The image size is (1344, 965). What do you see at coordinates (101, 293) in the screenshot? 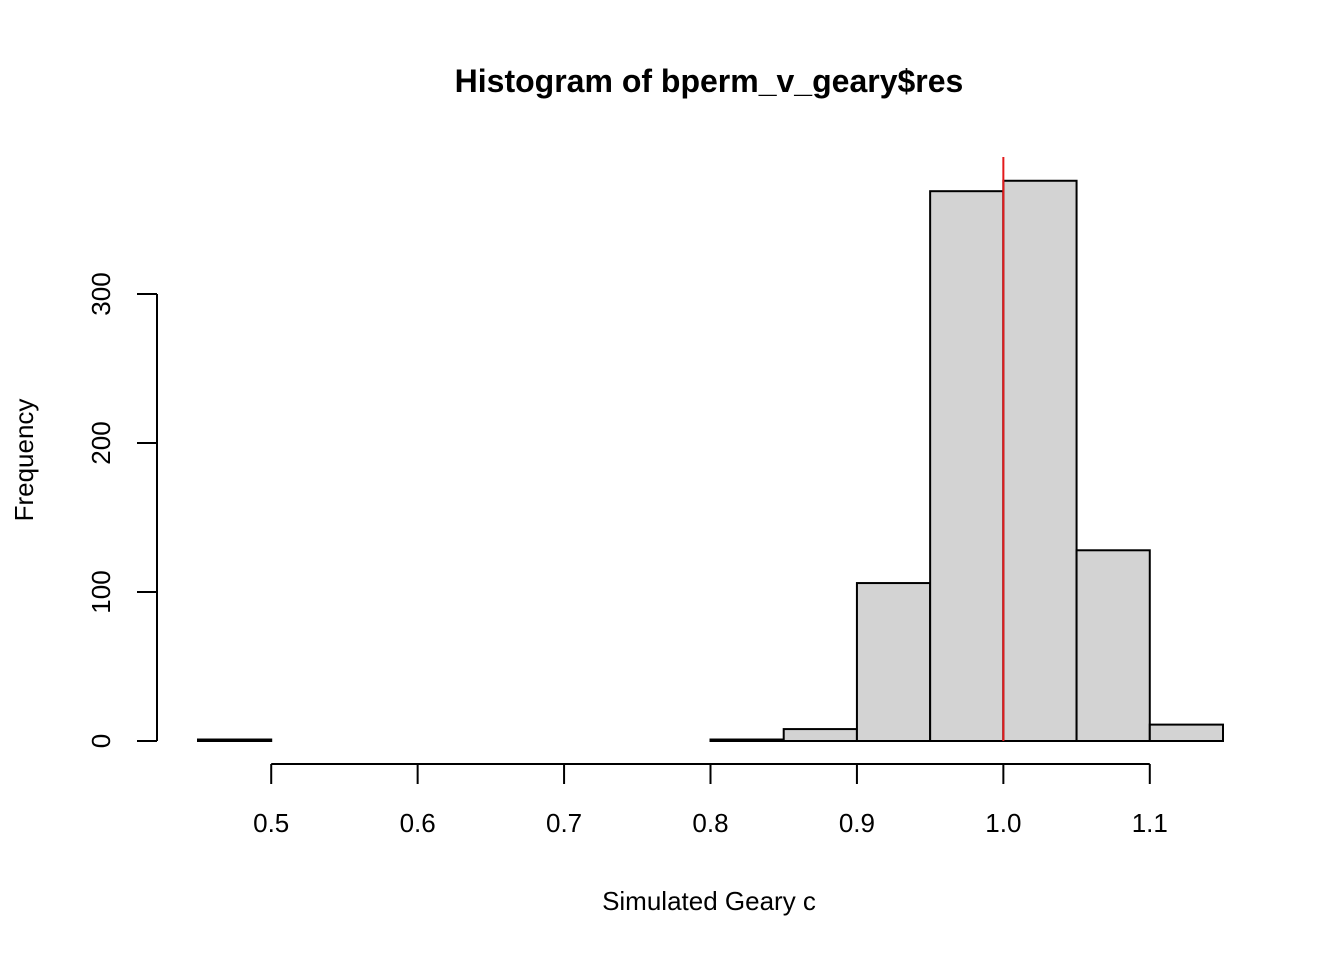
I see `y-tick-label-3: 300` at bounding box center [101, 293].